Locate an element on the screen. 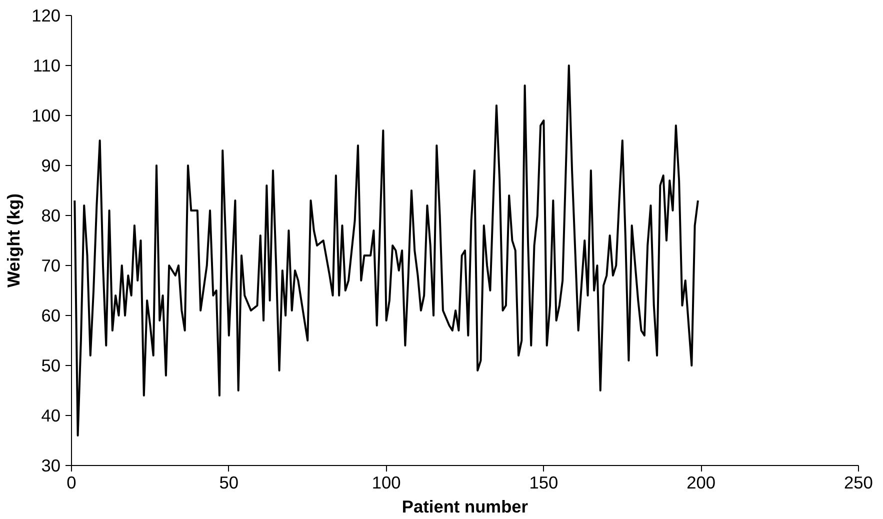 The height and width of the screenshot is (519, 883). y-tick-label: 90 is located at coordinates (51, 166).